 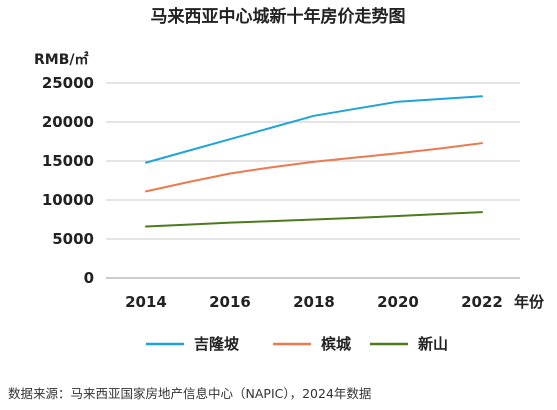 I want to click on y-tick-label: 0, so click(x=89, y=278).